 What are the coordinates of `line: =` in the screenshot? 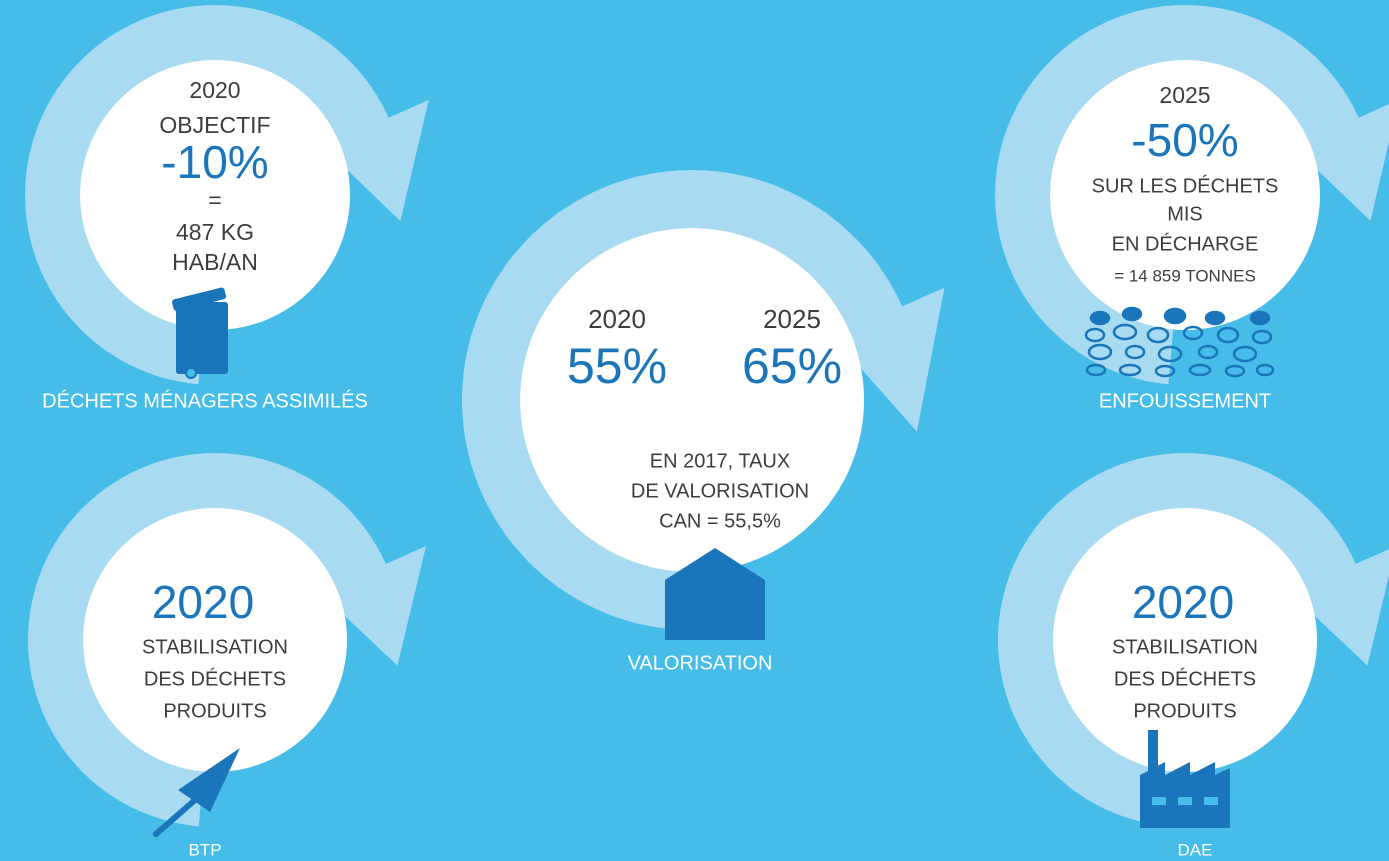 It's located at (214, 200).